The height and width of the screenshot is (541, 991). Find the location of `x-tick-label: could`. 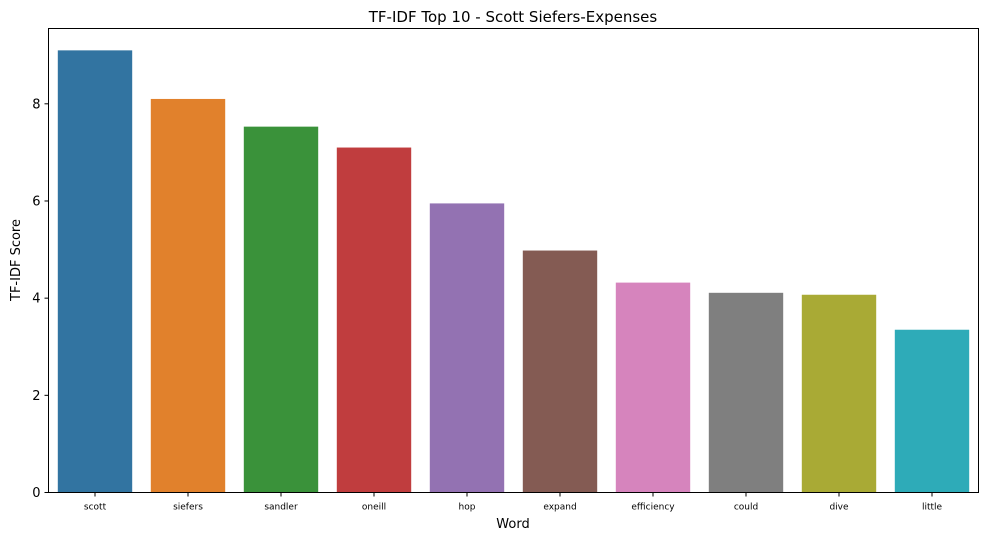

x-tick-label: could is located at coordinates (746, 508).